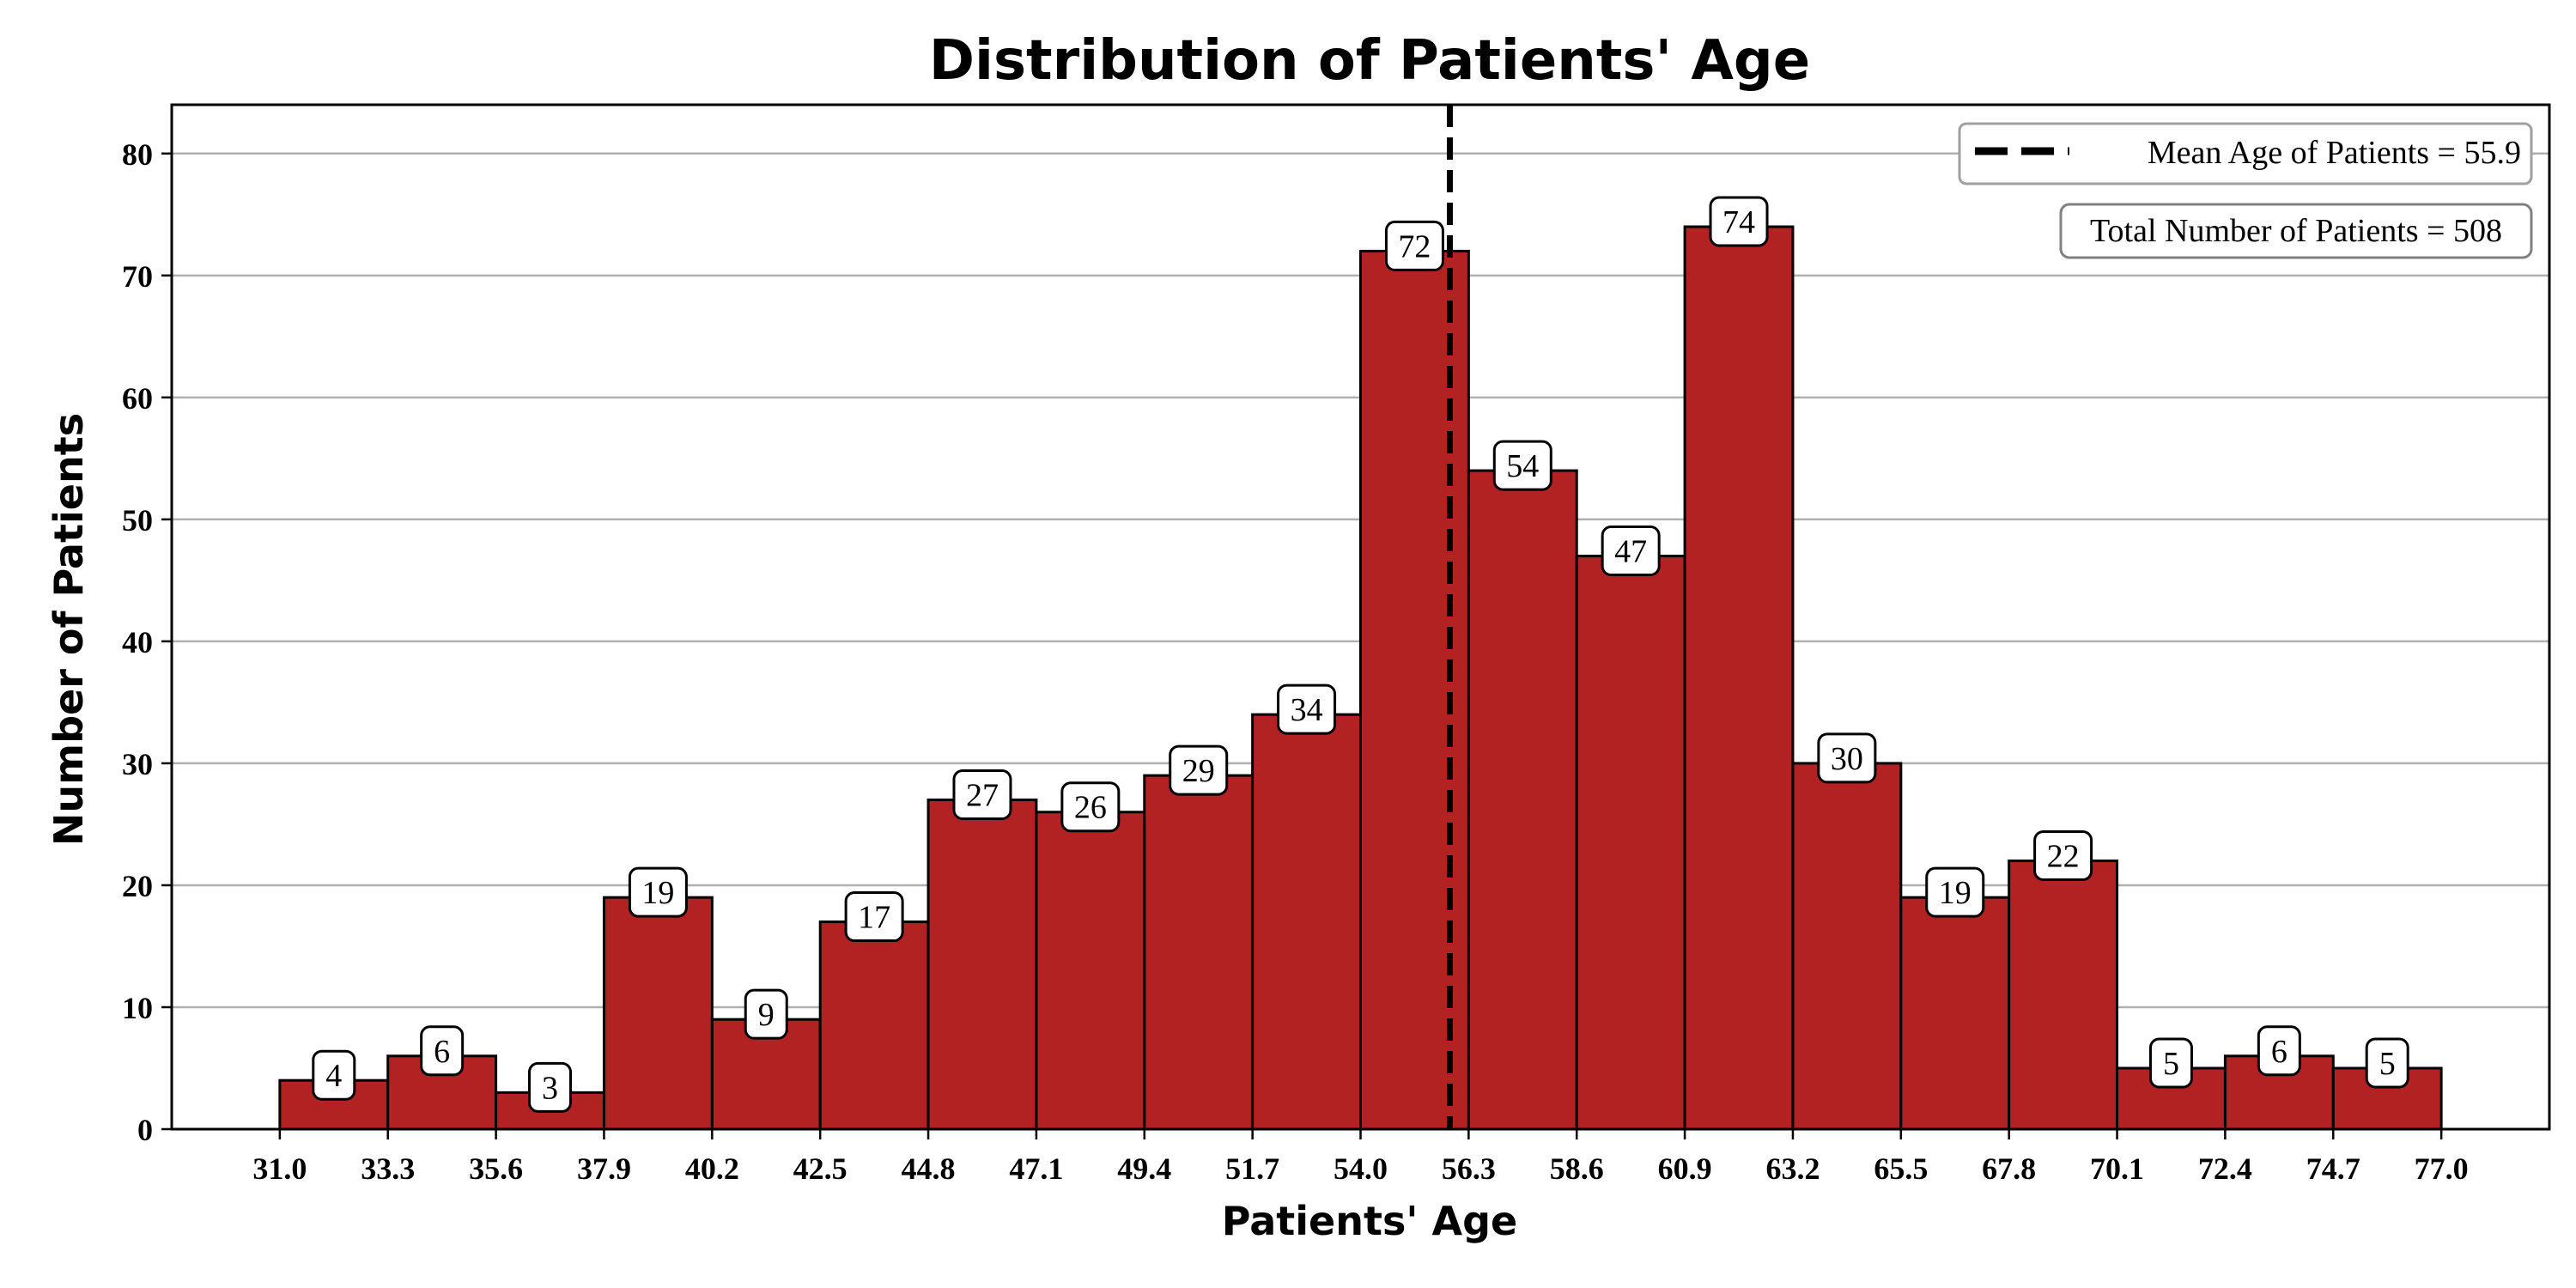  I want to click on y-tick-label: 80, so click(137, 154).